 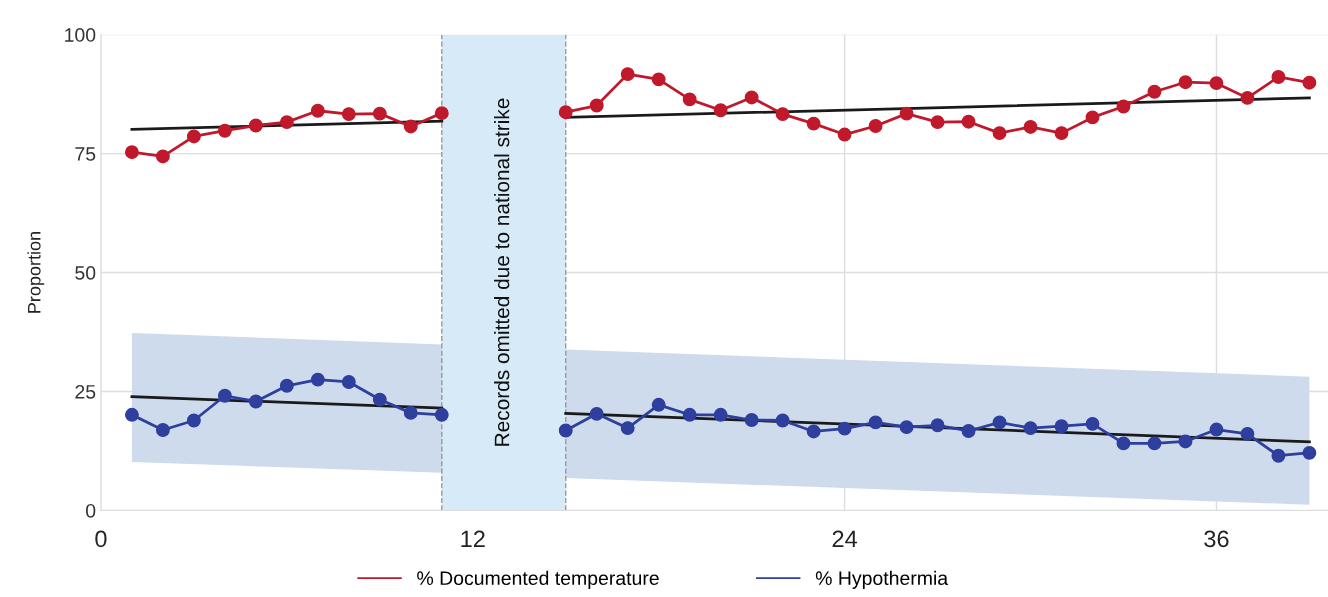 I want to click on y-tick-label: 75, so click(x=85, y=154).